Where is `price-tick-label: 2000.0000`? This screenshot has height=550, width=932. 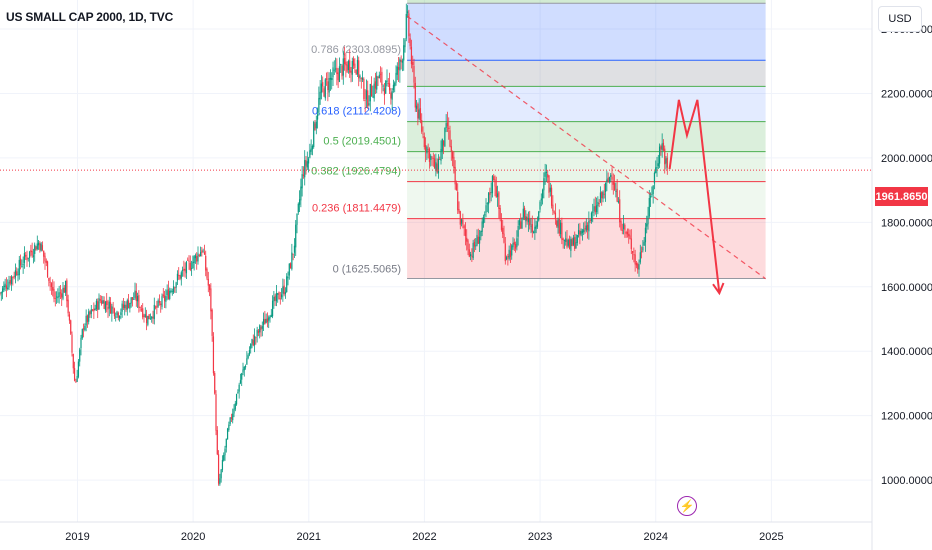
price-tick-label: 2000.0000 is located at coordinates (906, 159).